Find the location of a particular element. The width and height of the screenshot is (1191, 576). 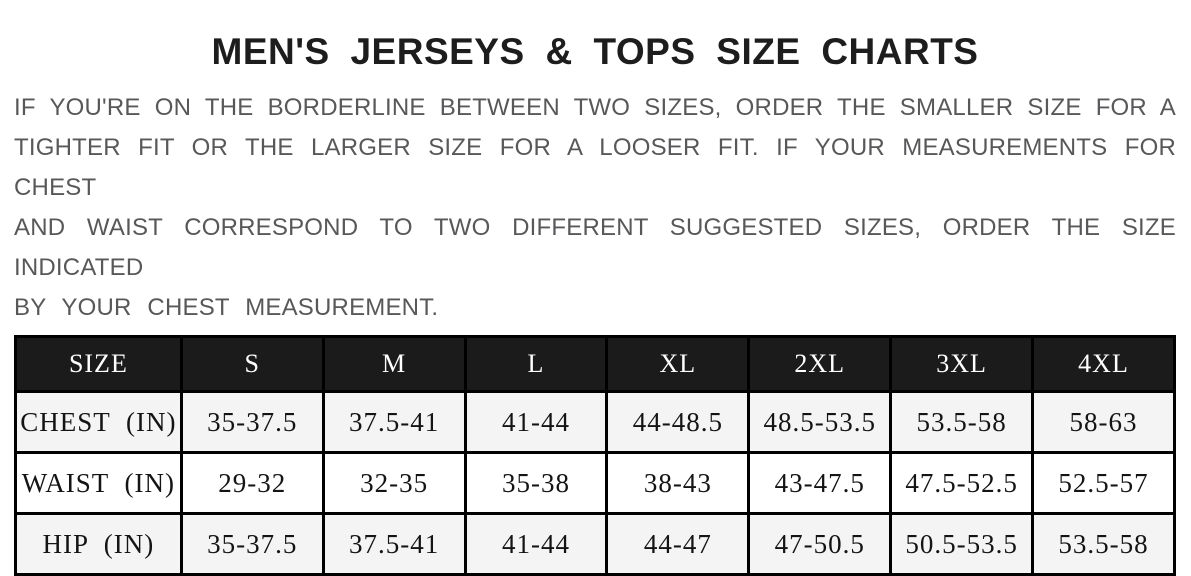

cell-chest-3xl: 53.5-58 is located at coordinates (962, 422).